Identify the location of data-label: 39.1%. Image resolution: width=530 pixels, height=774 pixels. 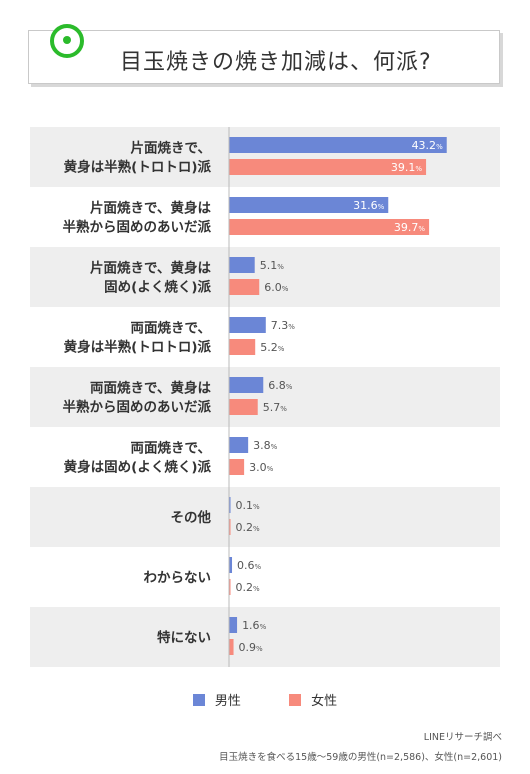
(407, 167).